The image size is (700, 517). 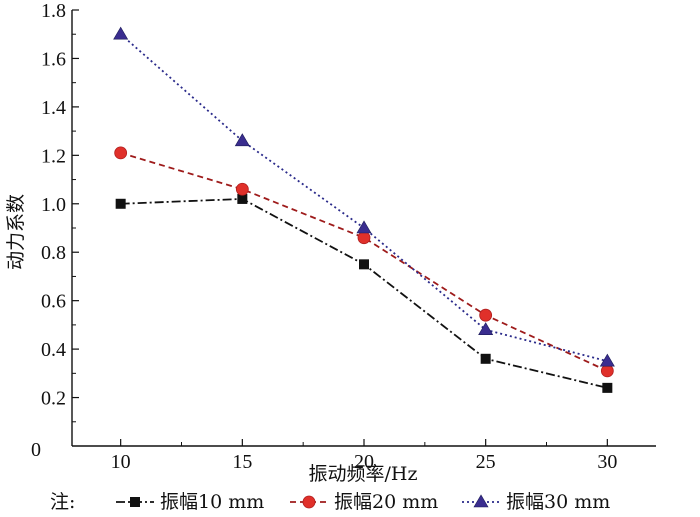 I want to click on y-axis-title: 动力系数, so click(x=16, y=232).